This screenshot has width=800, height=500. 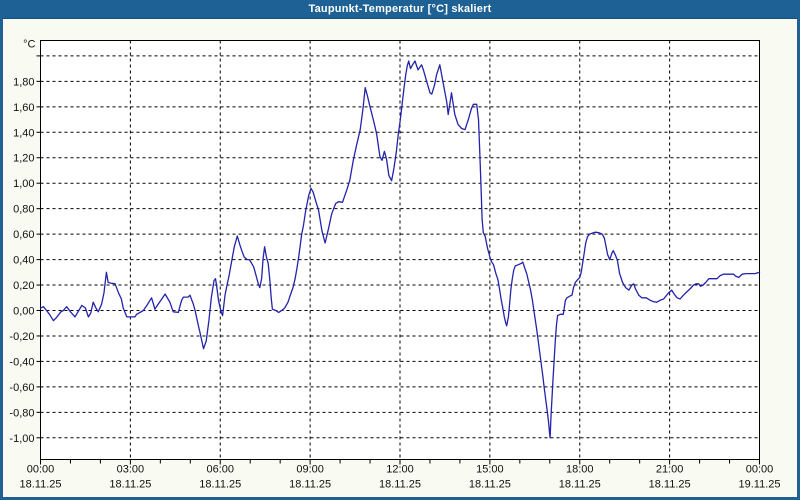 I want to click on x-tick-time-label: 21:00, so click(x=670, y=470).